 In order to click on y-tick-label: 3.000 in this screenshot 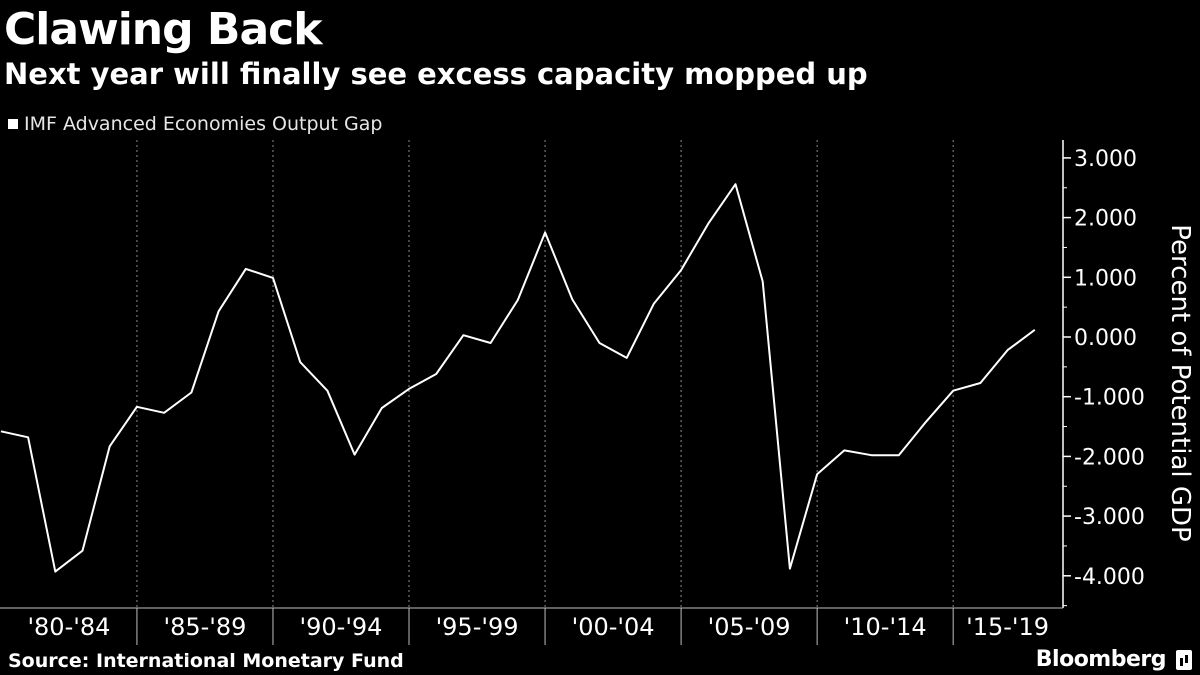, I will do `click(1105, 159)`.